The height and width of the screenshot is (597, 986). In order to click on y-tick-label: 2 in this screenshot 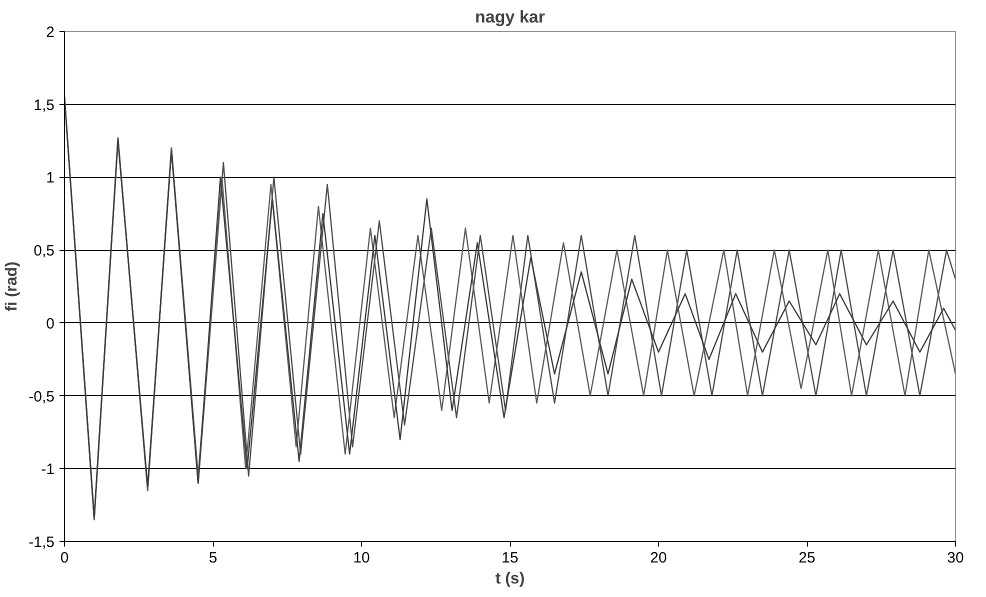, I will do `click(50, 32)`.